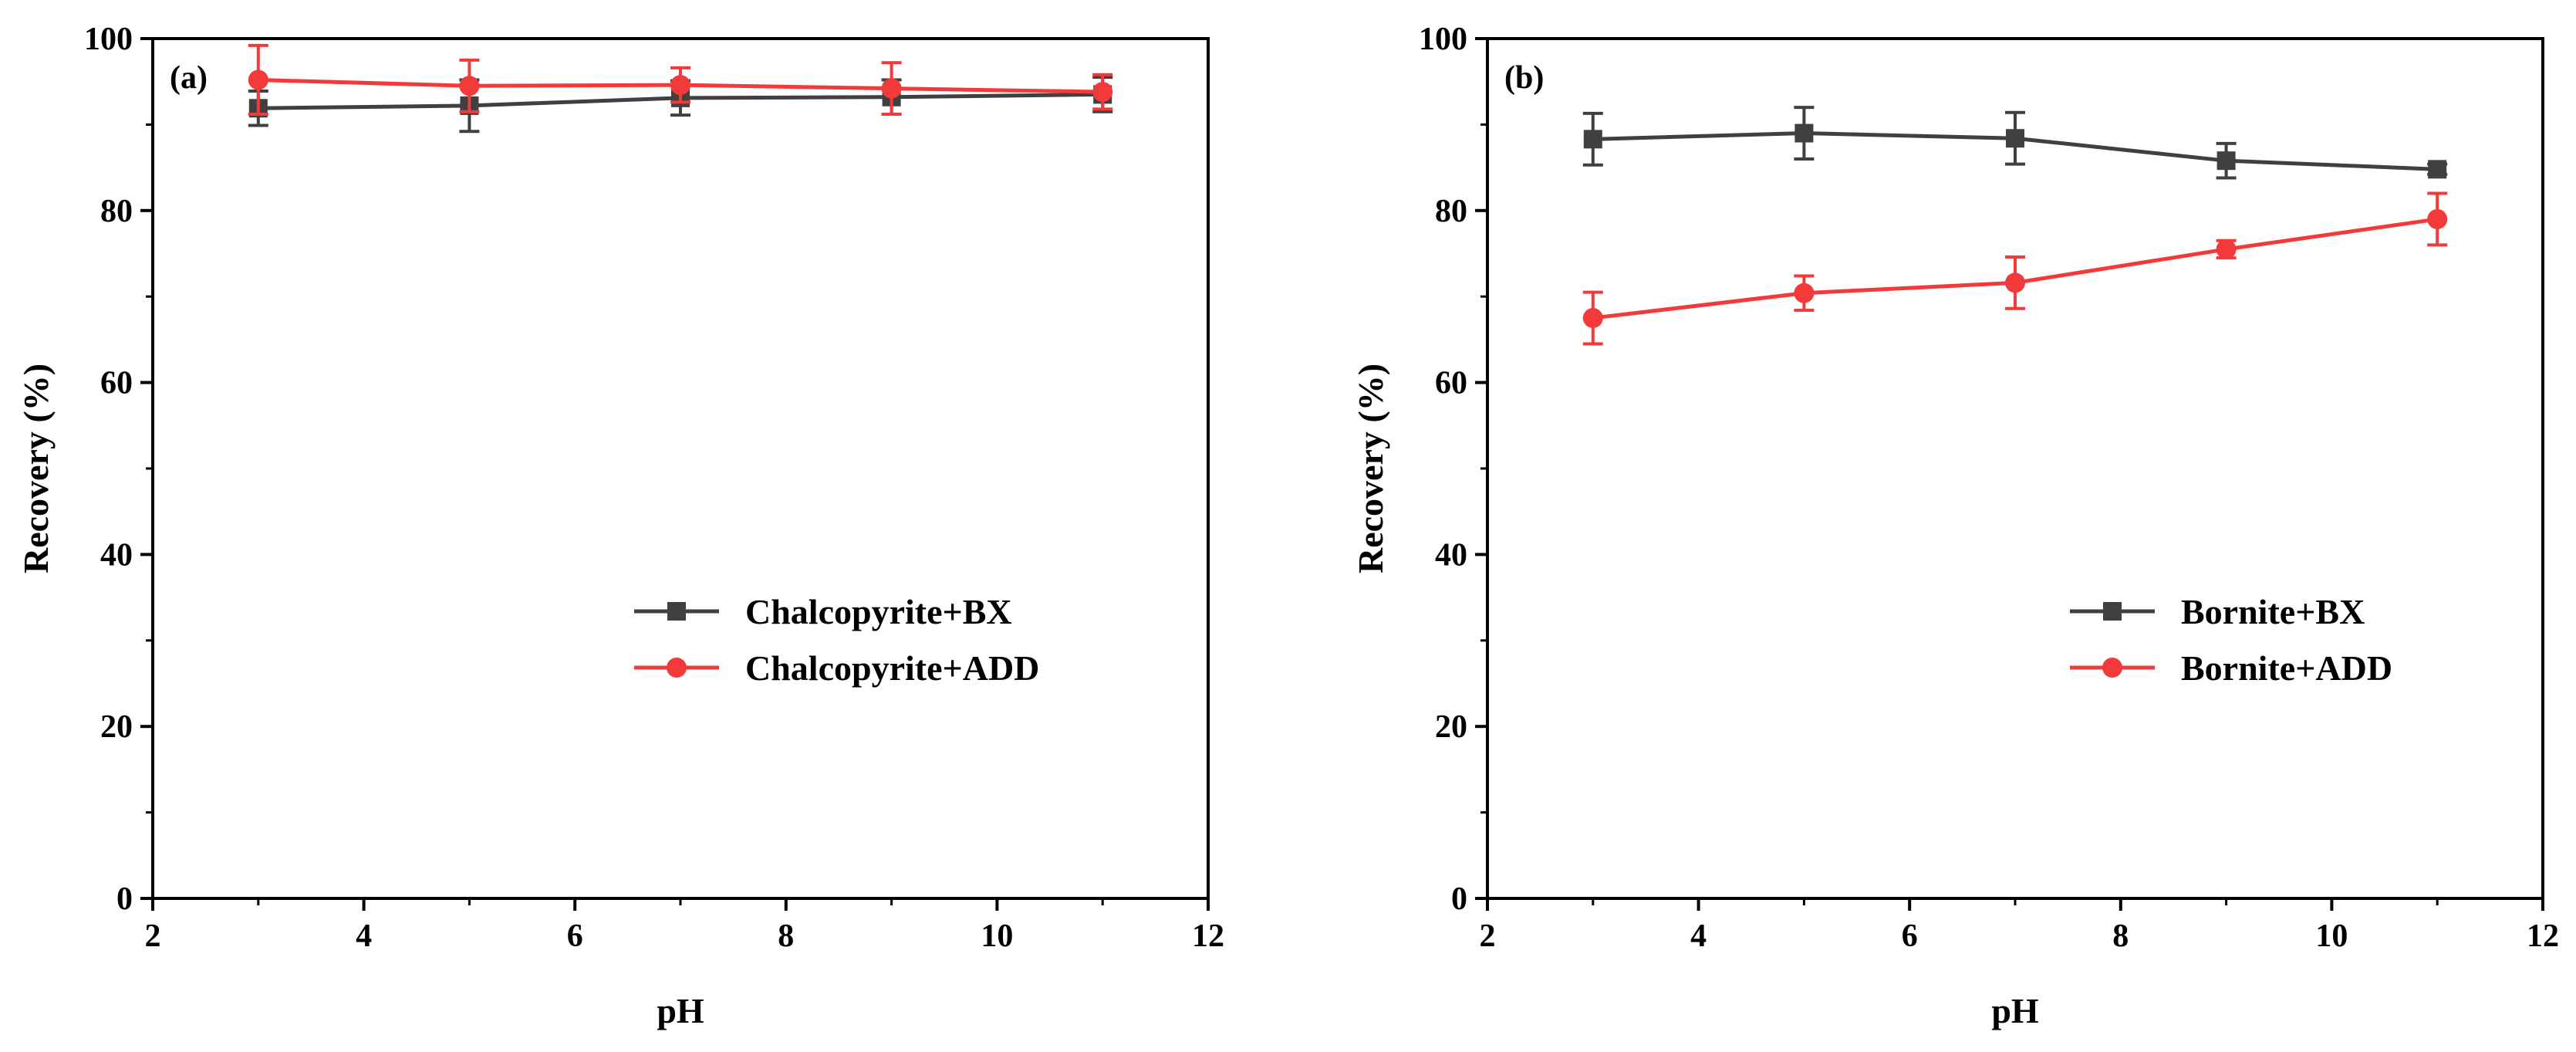 The width and height of the screenshot is (2576, 1052). I want to click on legend: Chalcopyrite+BX Chalcopyrite+ADD, so click(836, 640).